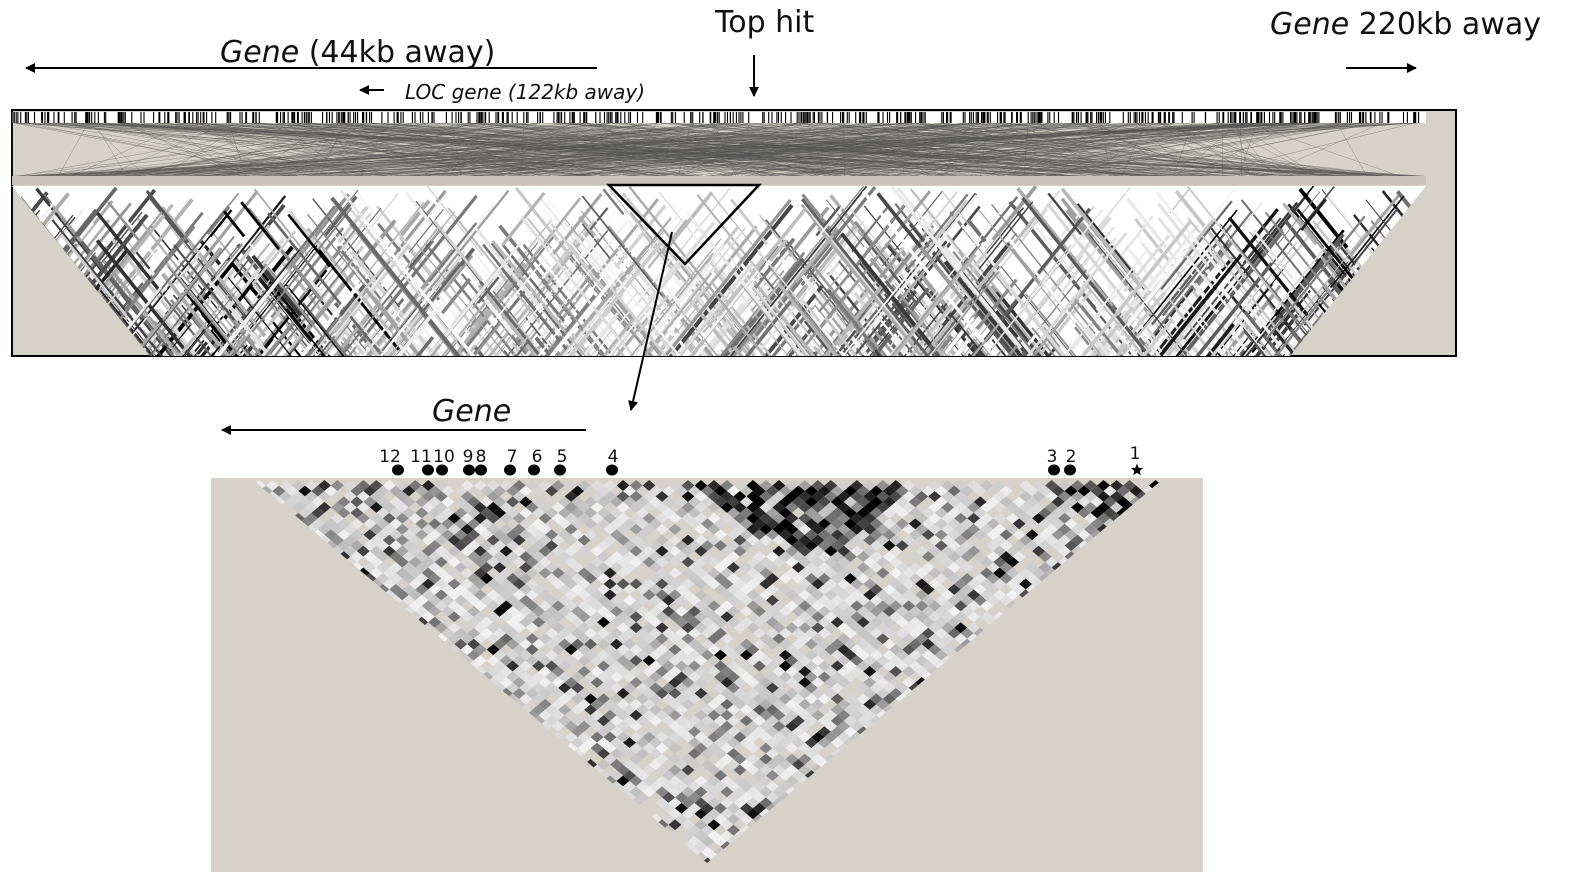 The height and width of the screenshot is (887, 1588). What do you see at coordinates (562, 457) in the screenshot?
I see `snp-label: 5` at bounding box center [562, 457].